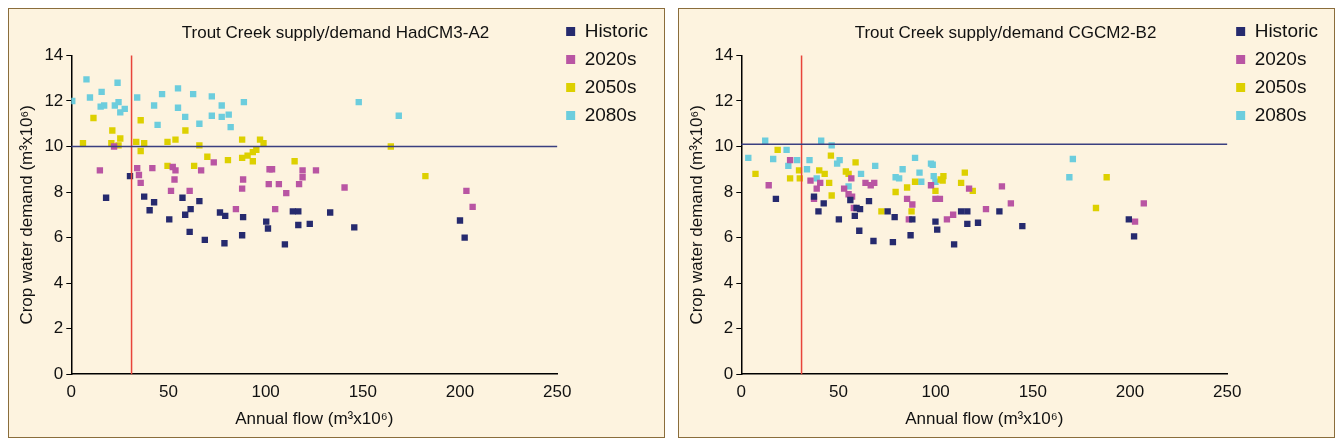 The height and width of the screenshot is (438, 1337). I want to click on chart-title: Trout Creek supply/demand HadCM3-A2, so click(335, 32).